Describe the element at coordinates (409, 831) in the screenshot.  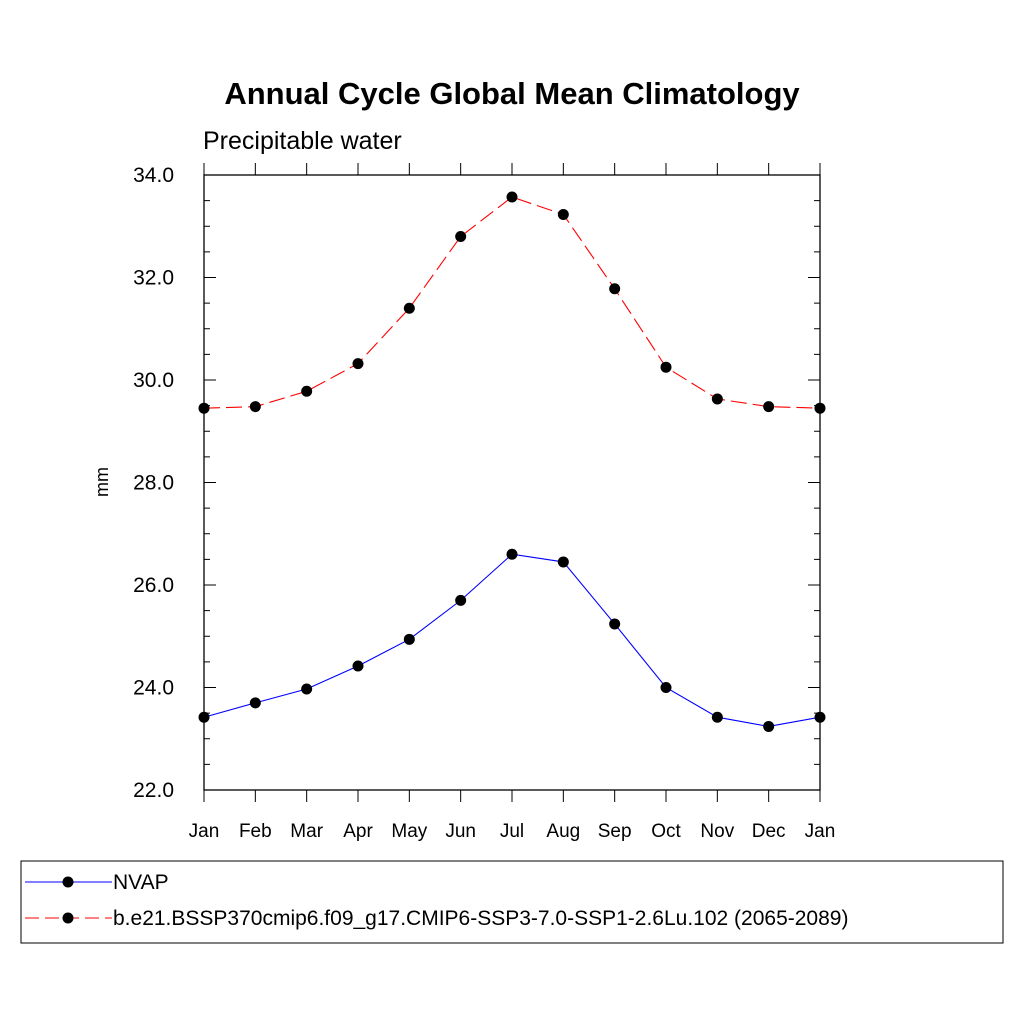
I see `x-tick-label: May` at that location.